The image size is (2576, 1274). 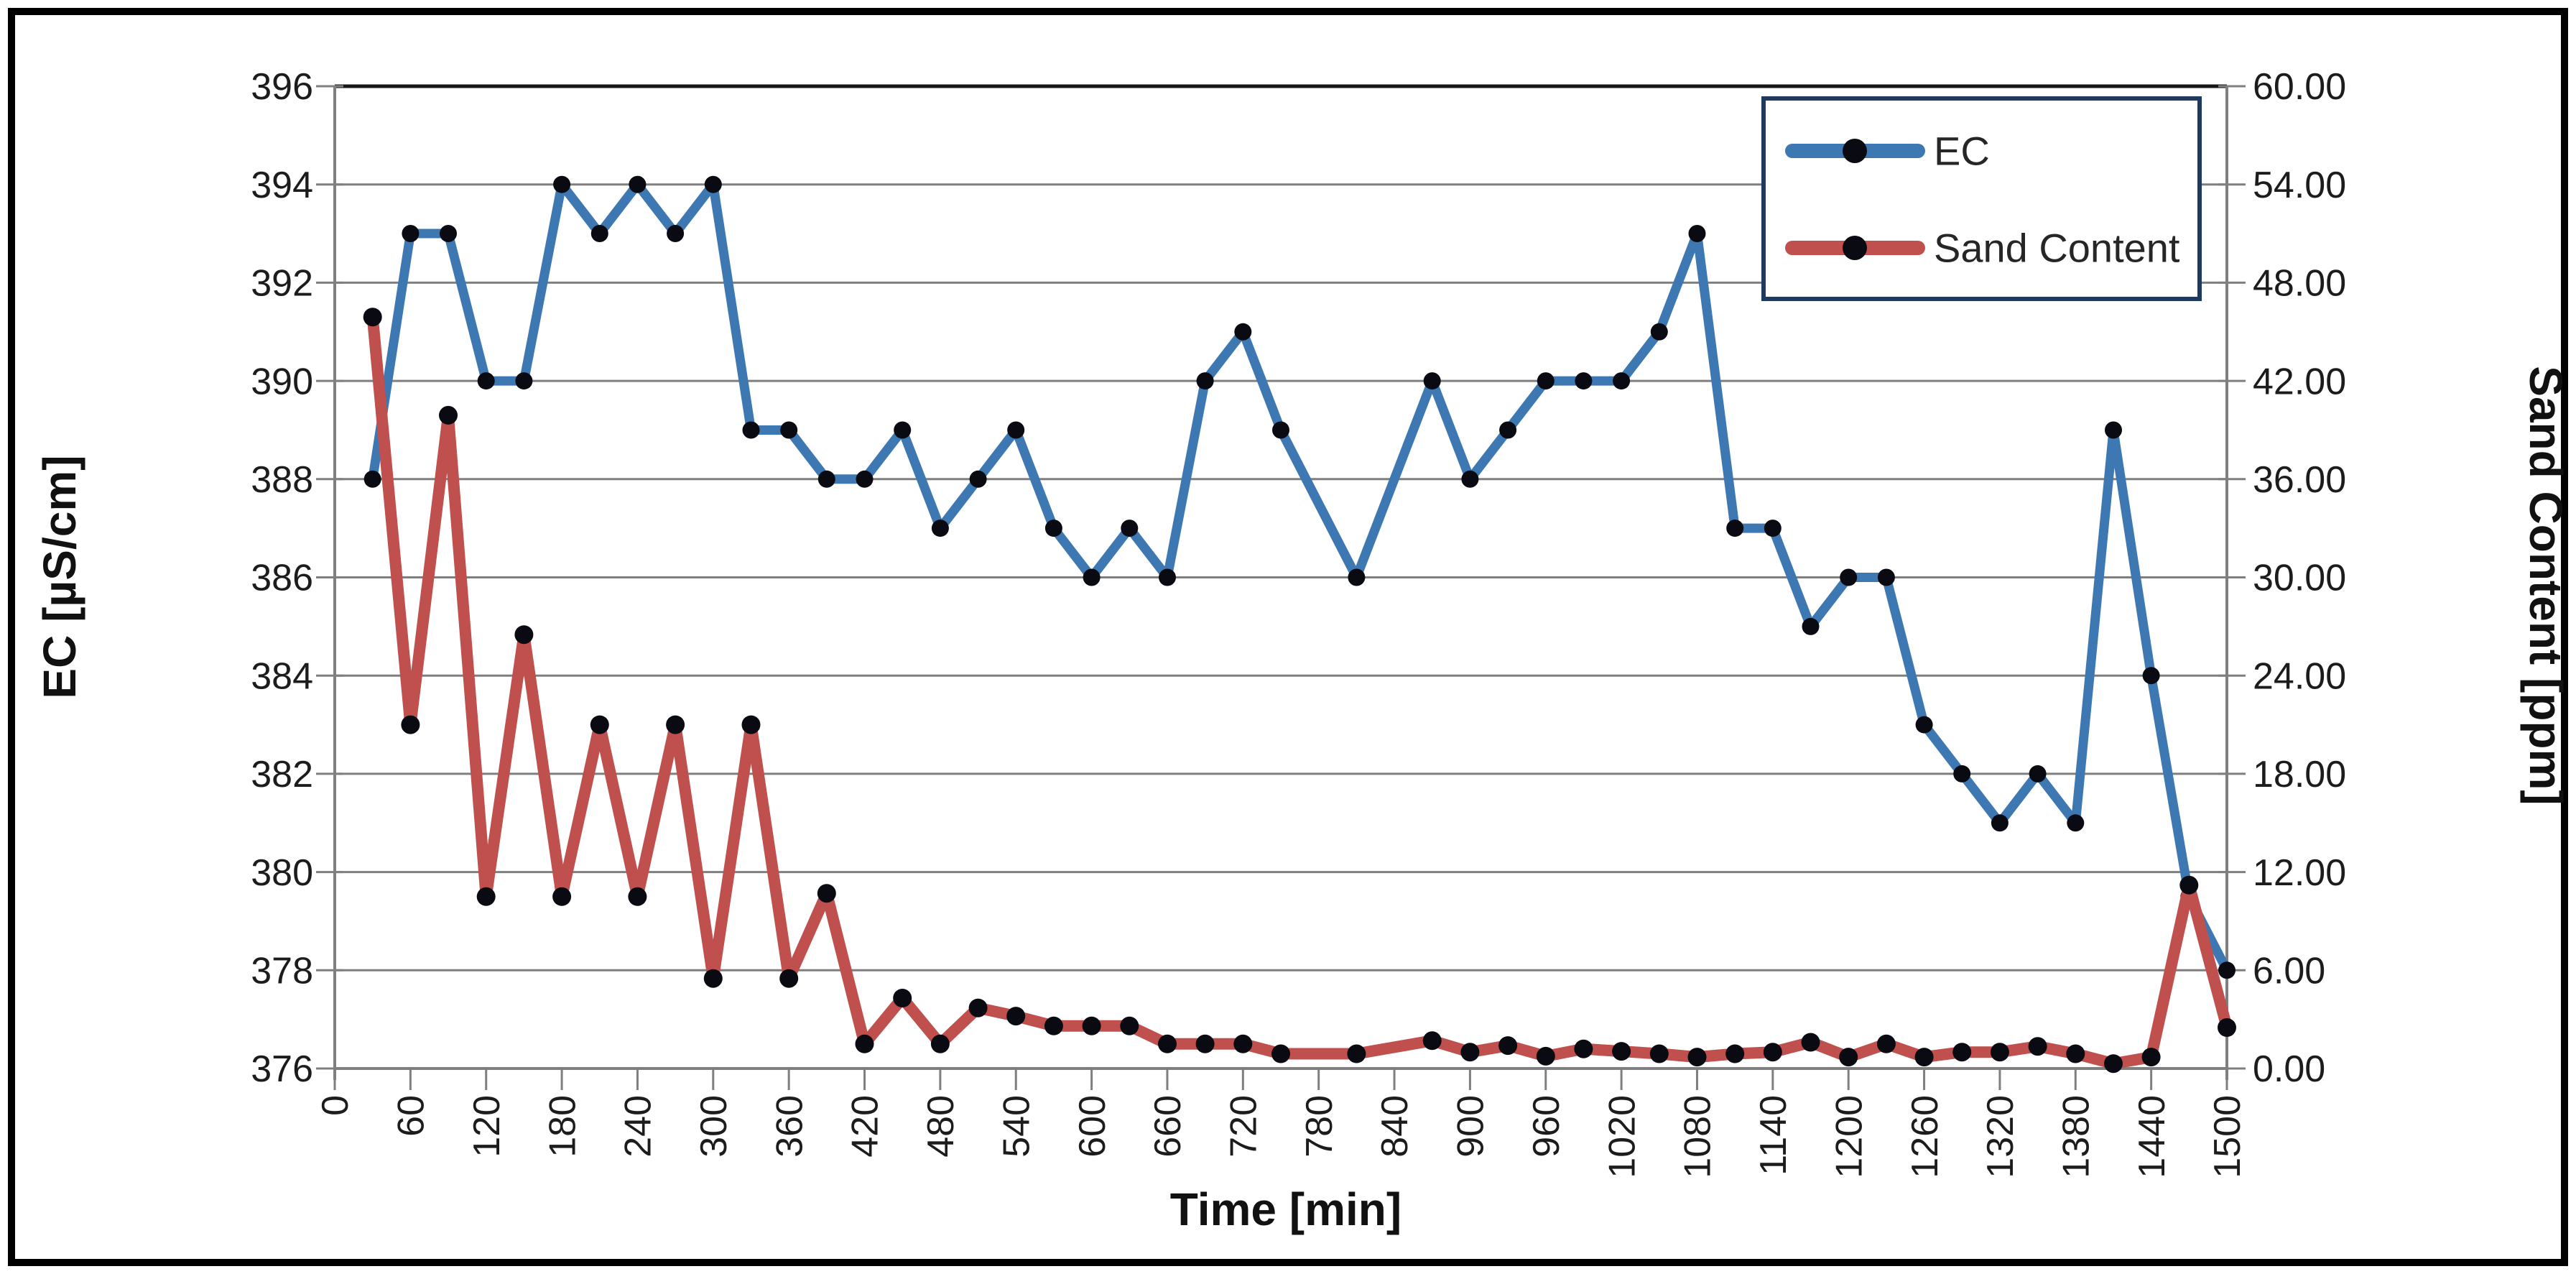 I want to click on x-tick-label: 0, so click(x=335, y=1105).